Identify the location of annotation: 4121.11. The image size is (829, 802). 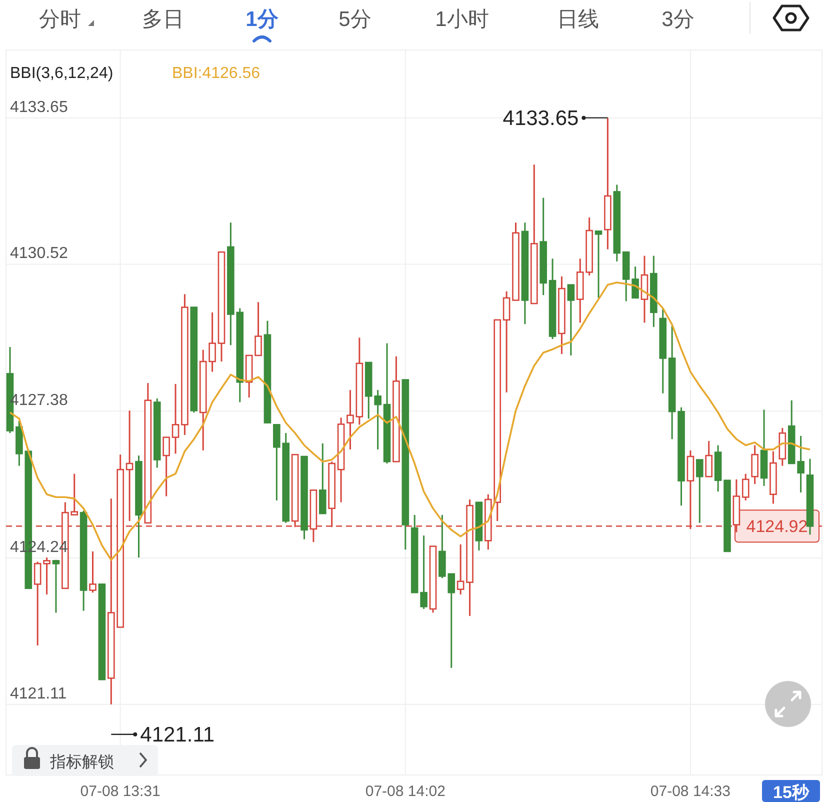
(177, 734).